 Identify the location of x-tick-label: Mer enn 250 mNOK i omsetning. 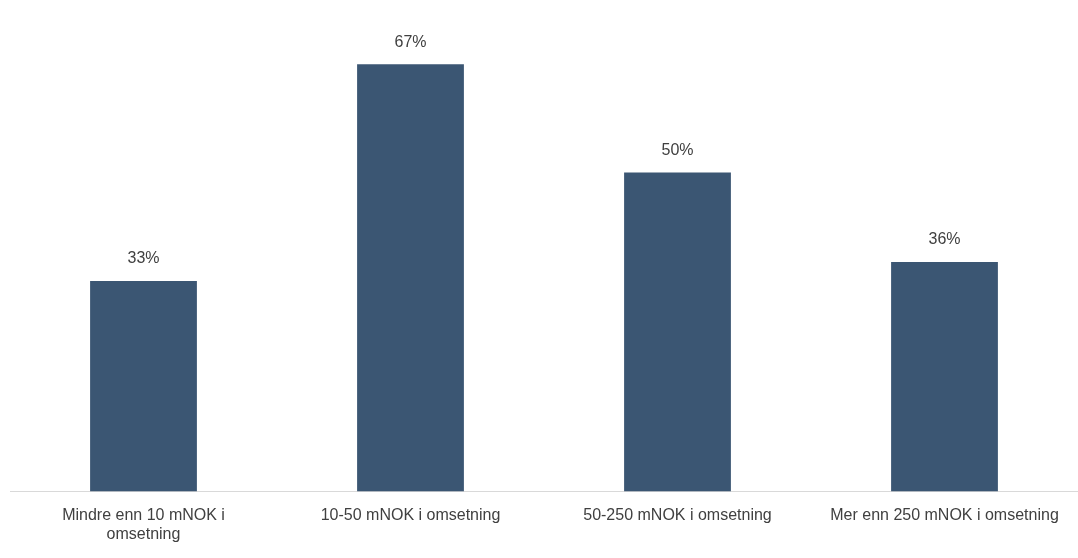
(944, 514).